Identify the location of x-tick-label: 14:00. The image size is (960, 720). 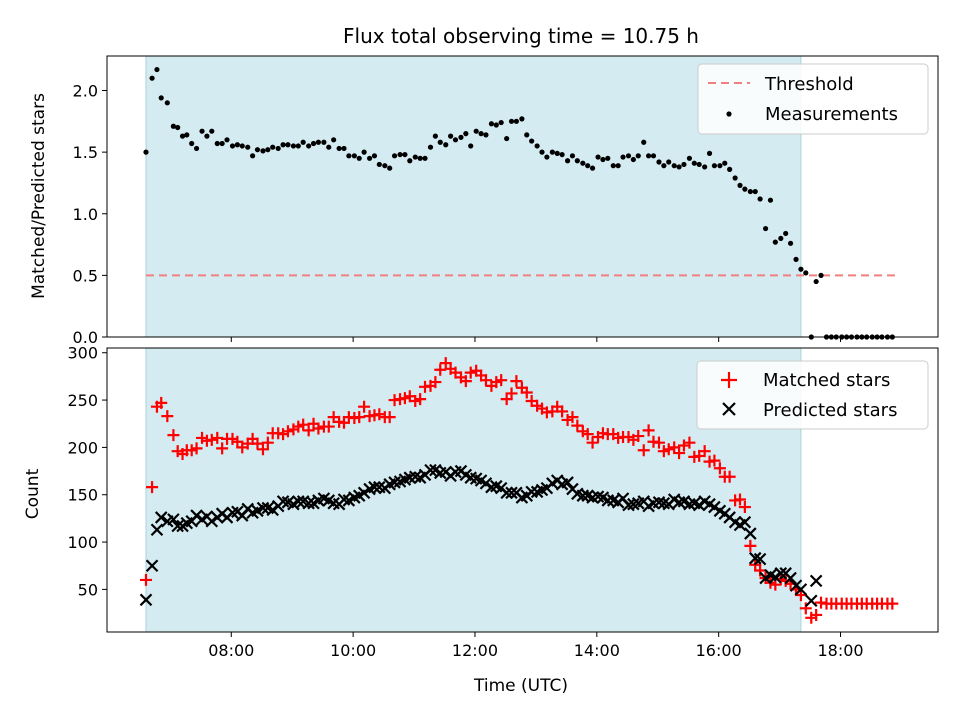
(597, 650).